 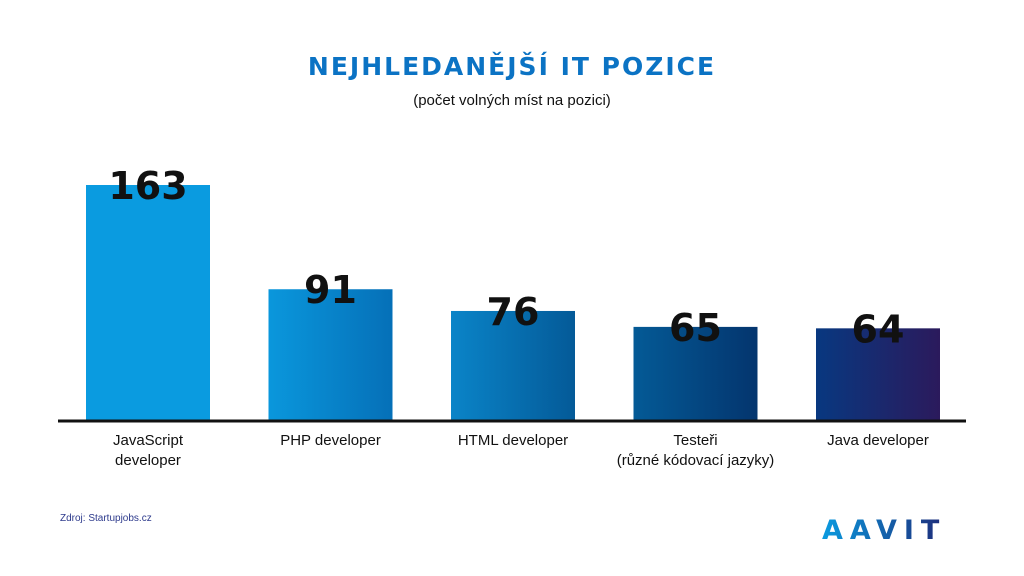 What do you see at coordinates (696, 460) in the screenshot?
I see `category-label-4: (různé kódovací jazyky)` at bounding box center [696, 460].